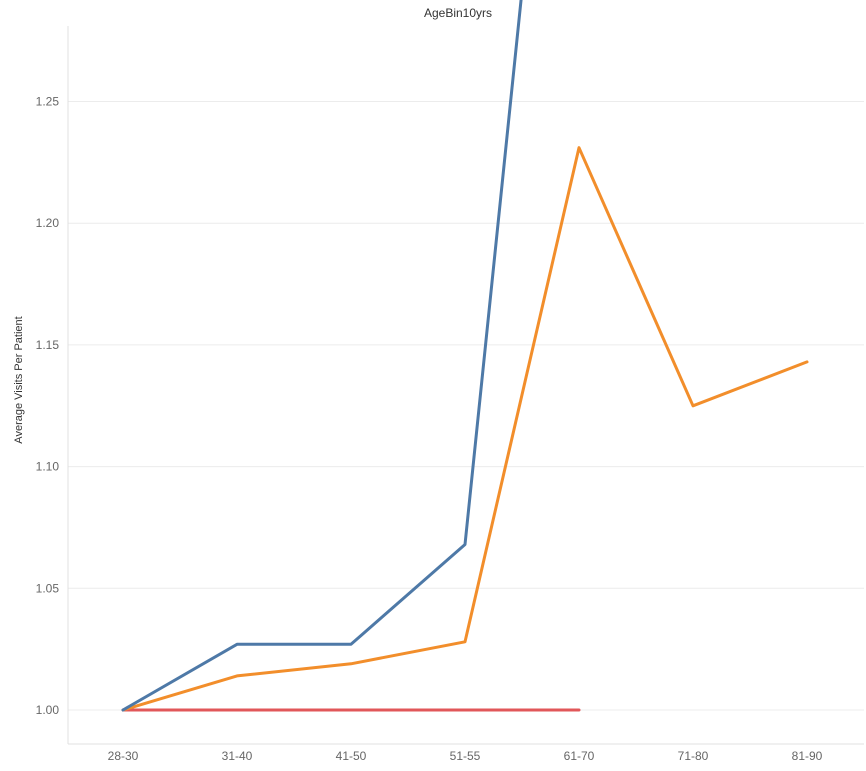 This screenshot has width=866, height=771. I want to click on y-tick-label: 1.15, so click(48, 345).